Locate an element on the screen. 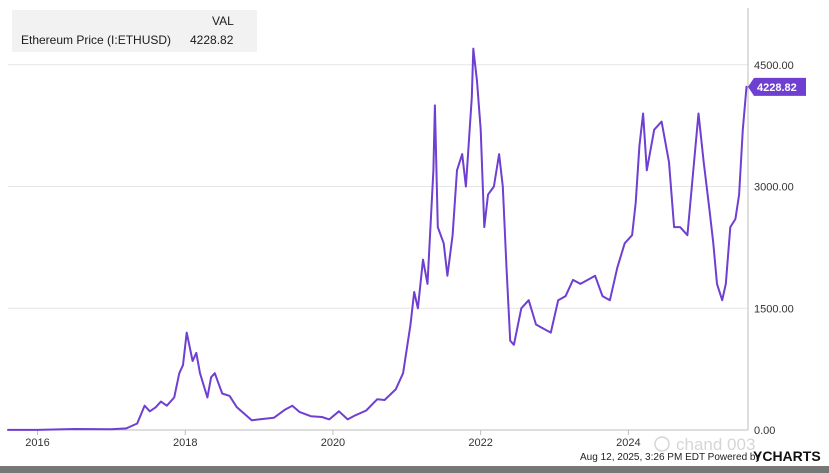 The height and width of the screenshot is (473, 829). x-tick-label: 2024 is located at coordinates (628, 443).